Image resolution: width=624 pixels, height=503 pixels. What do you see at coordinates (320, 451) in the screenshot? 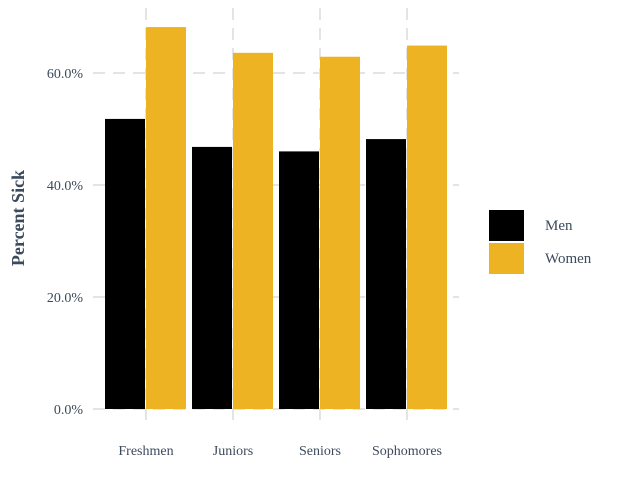
I see `x-tick-label: Seniors` at bounding box center [320, 451].